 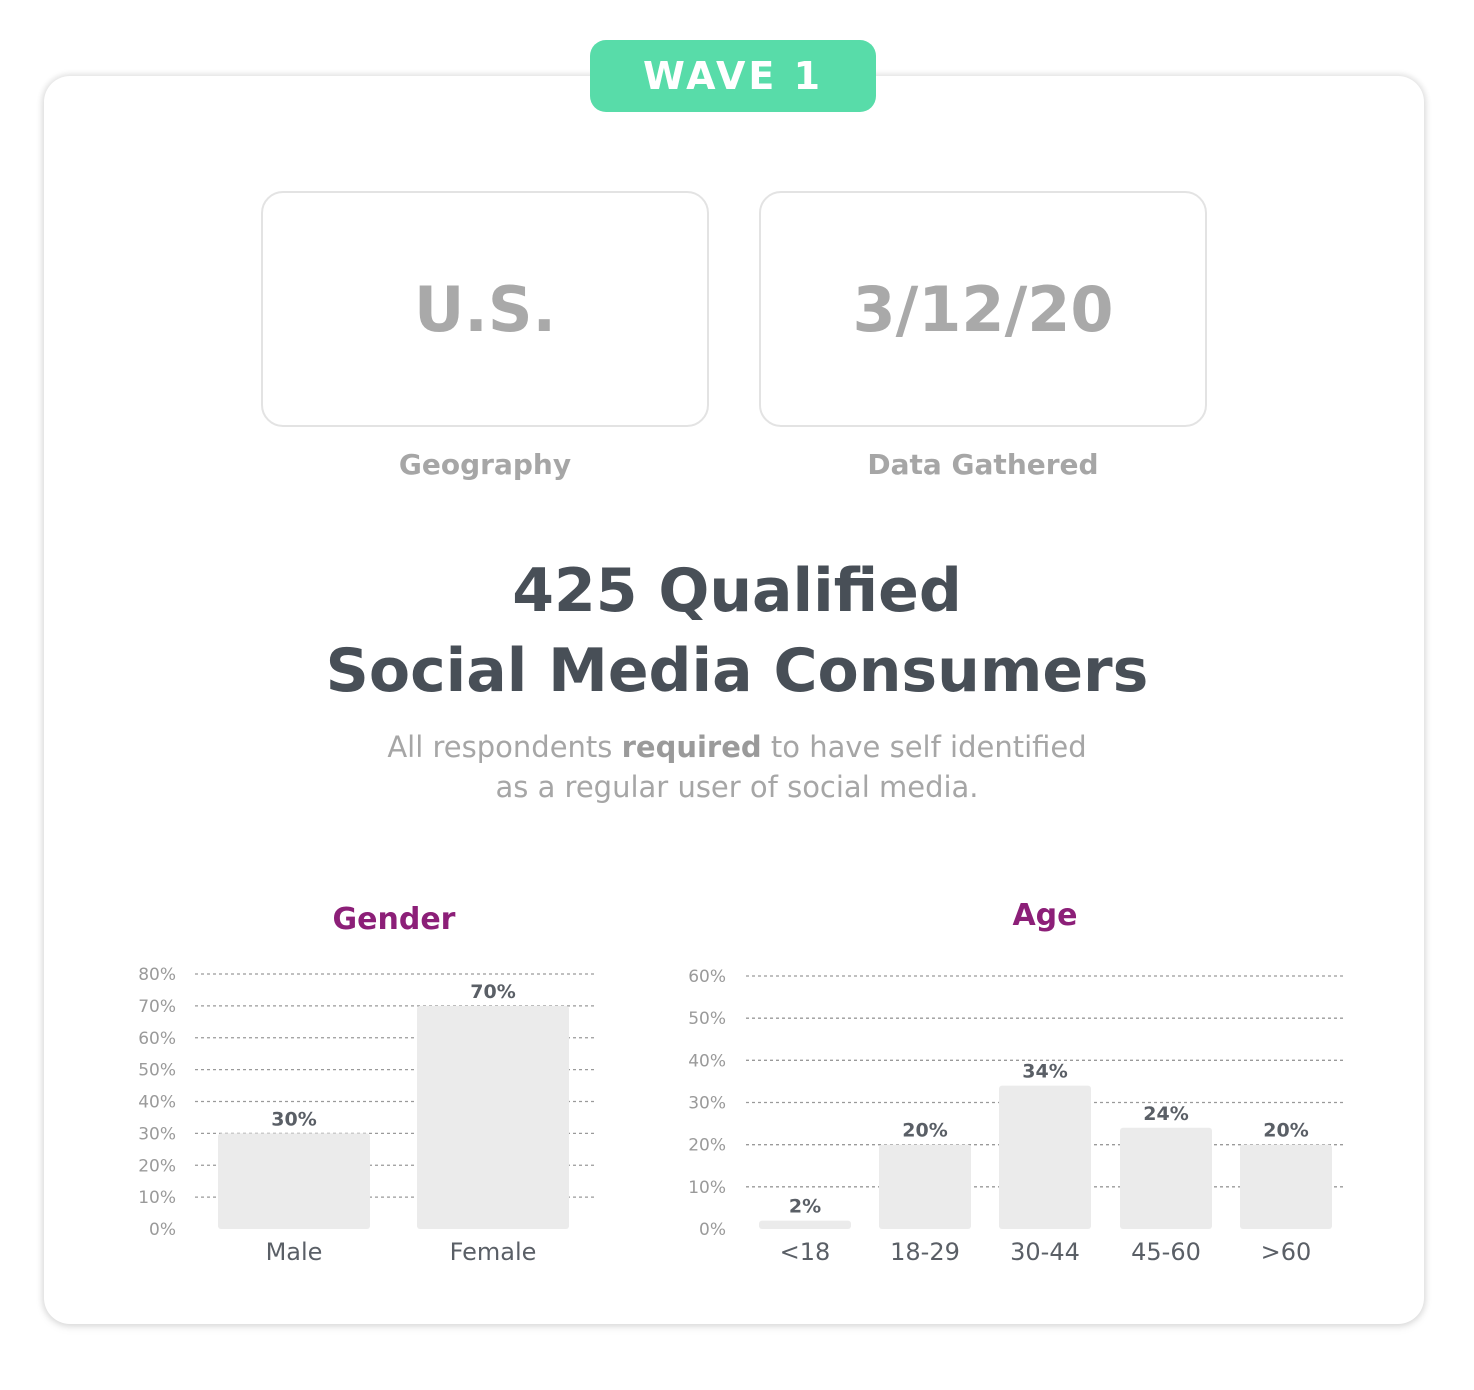 What do you see at coordinates (485, 464) in the screenshot?
I see `geography-label: Geography` at bounding box center [485, 464].